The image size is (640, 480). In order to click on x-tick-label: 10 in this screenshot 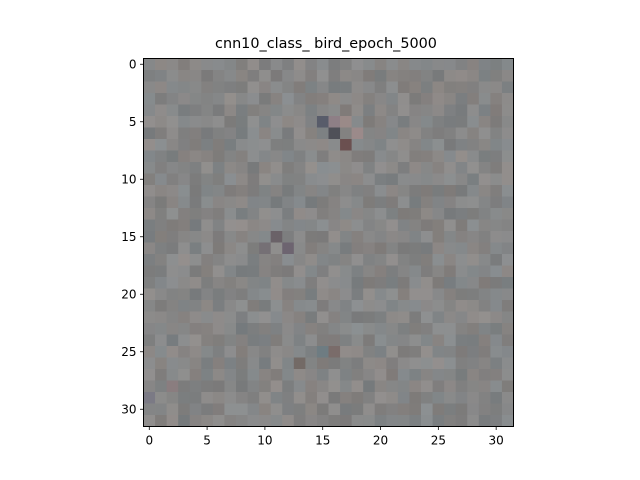, I will do `click(264, 441)`.